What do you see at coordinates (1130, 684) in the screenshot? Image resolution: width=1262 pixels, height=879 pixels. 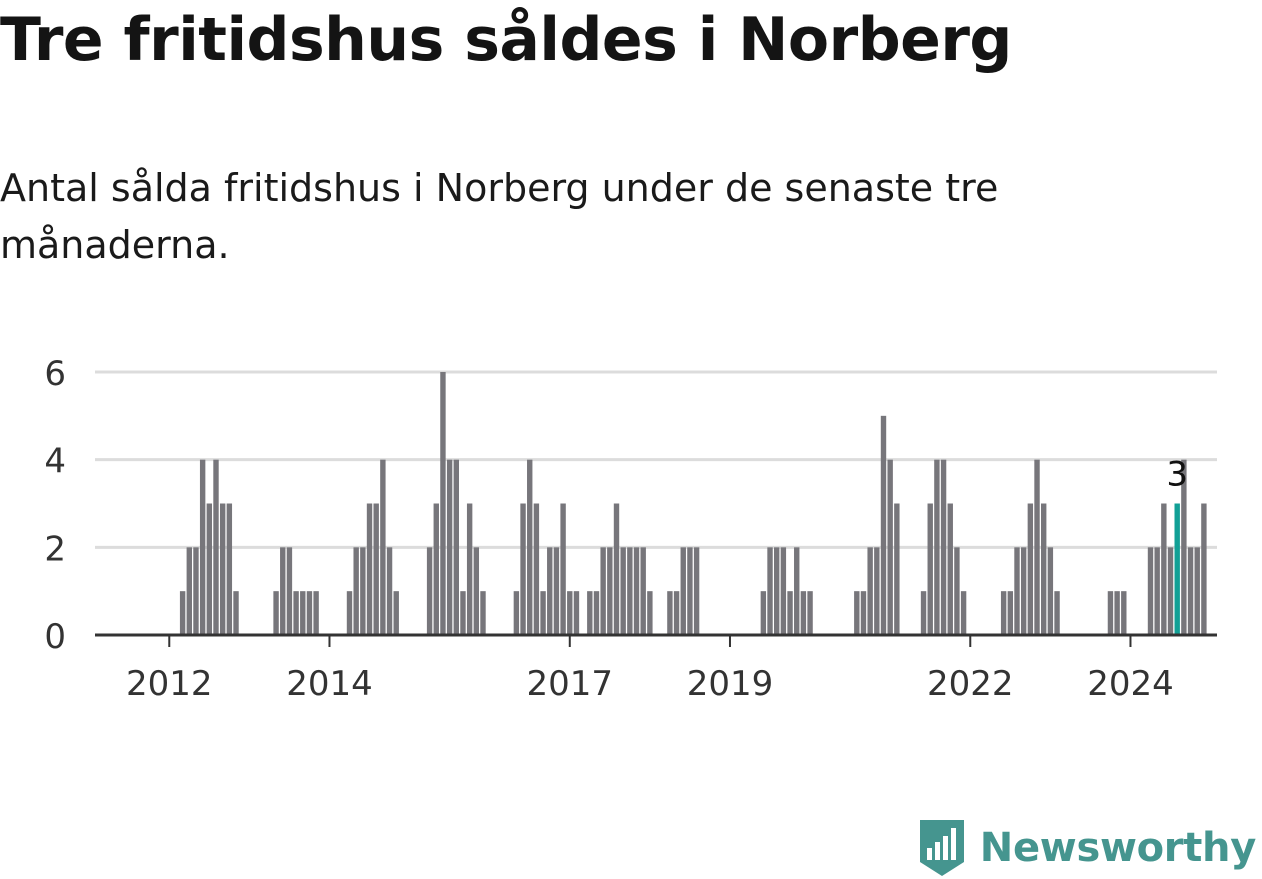 I see `x-tick-label: 2024` at bounding box center [1130, 684].